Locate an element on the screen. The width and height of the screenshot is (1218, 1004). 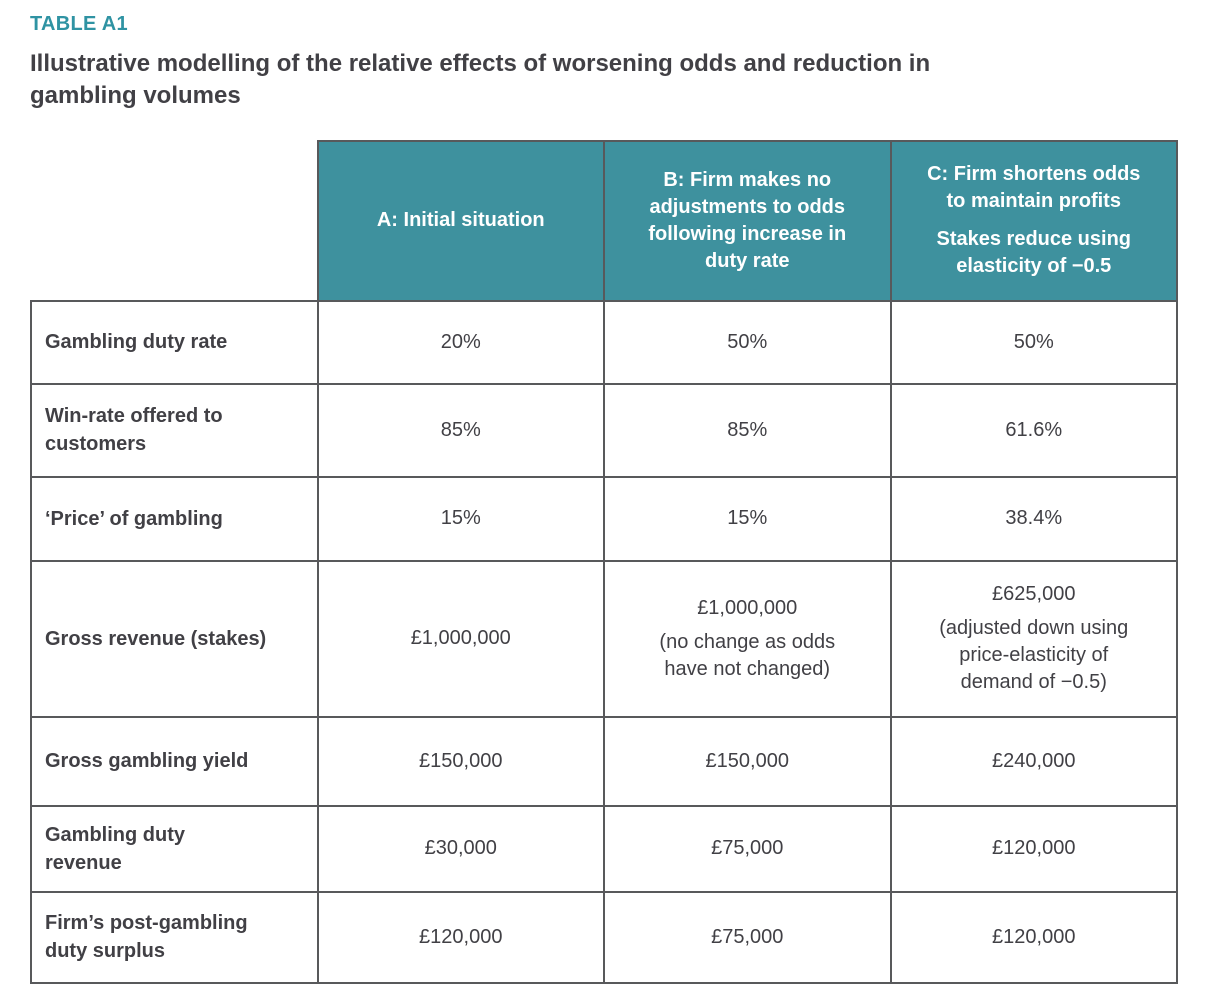
table-cell: 20% is located at coordinates (460, 342).